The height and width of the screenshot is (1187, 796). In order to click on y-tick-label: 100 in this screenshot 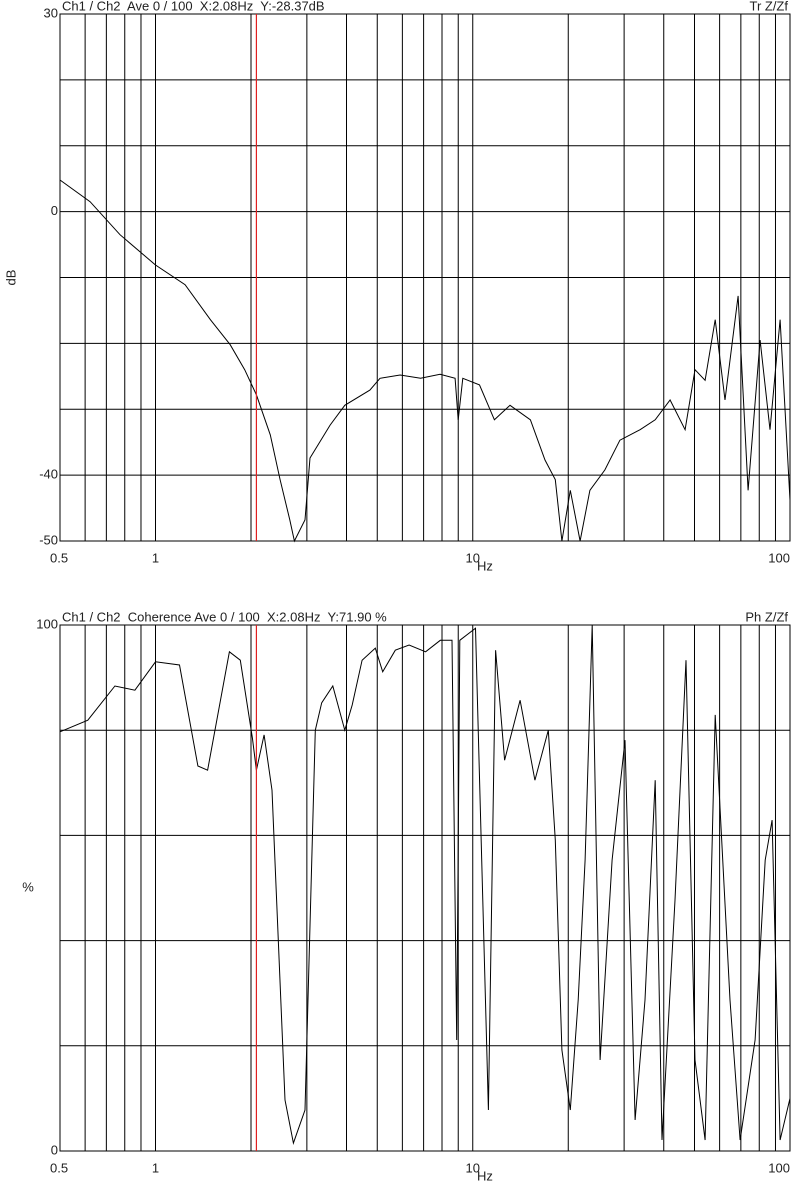, I will do `click(47, 623)`.